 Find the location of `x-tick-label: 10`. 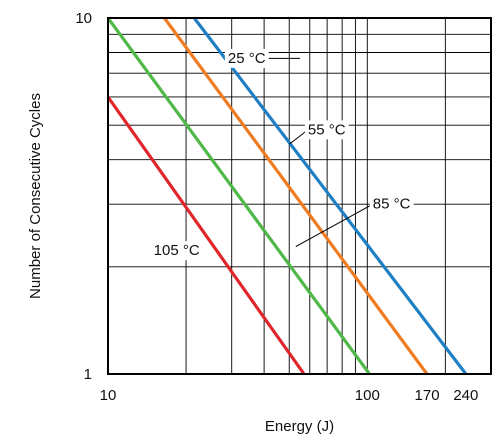

x-tick-label: 10 is located at coordinates (108, 395).